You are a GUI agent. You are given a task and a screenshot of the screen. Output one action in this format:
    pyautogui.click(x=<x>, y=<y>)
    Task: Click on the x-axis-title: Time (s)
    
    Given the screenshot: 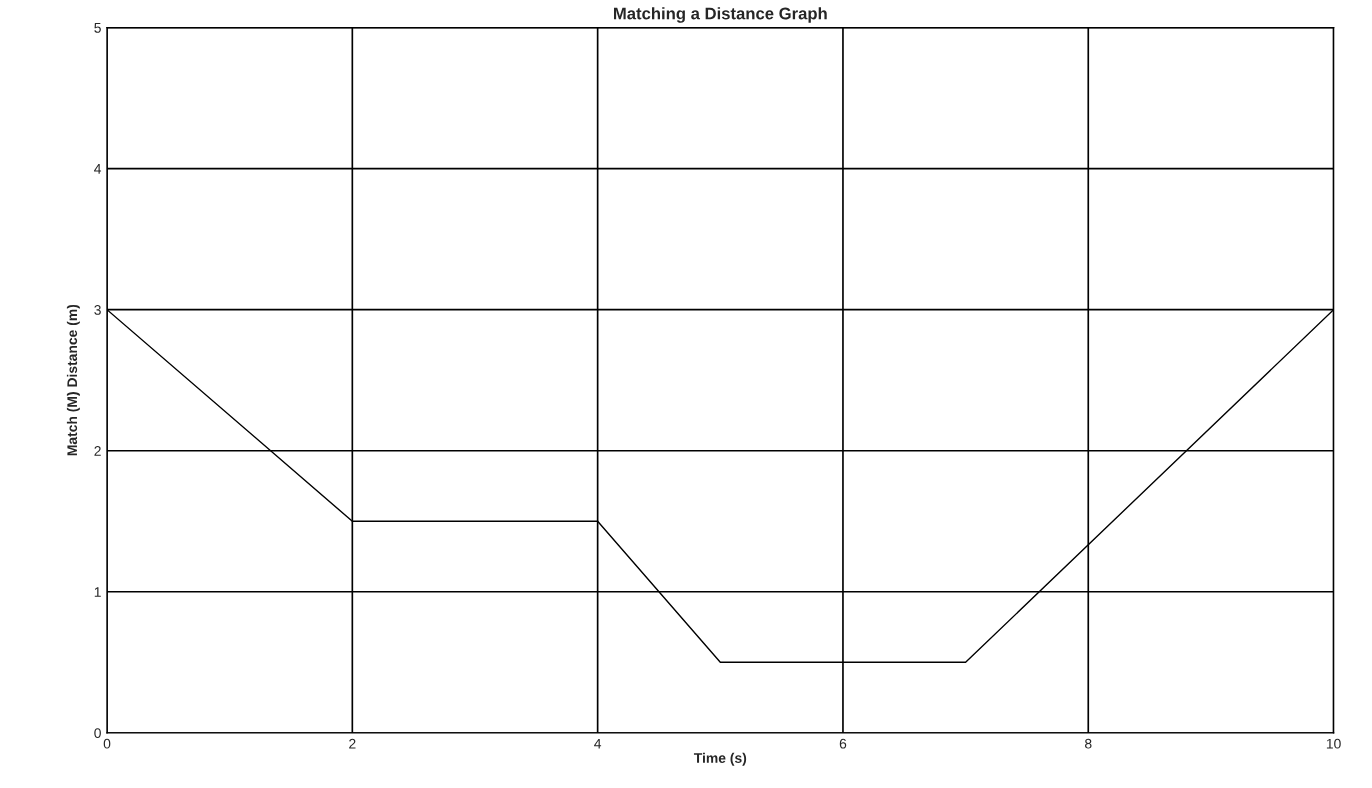 What is the action you would take?
    pyautogui.click(x=720, y=759)
    